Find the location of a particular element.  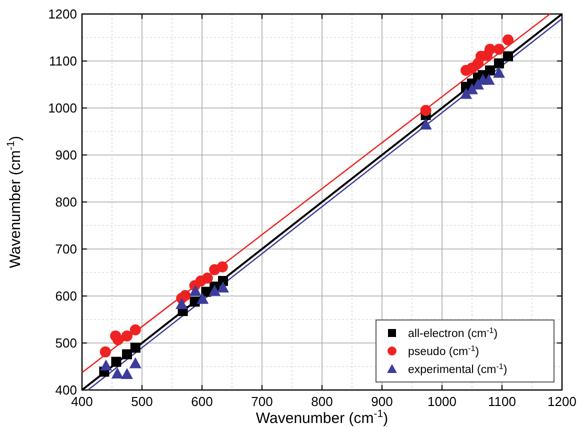

y-tick-label: 500 is located at coordinates (66, 343).